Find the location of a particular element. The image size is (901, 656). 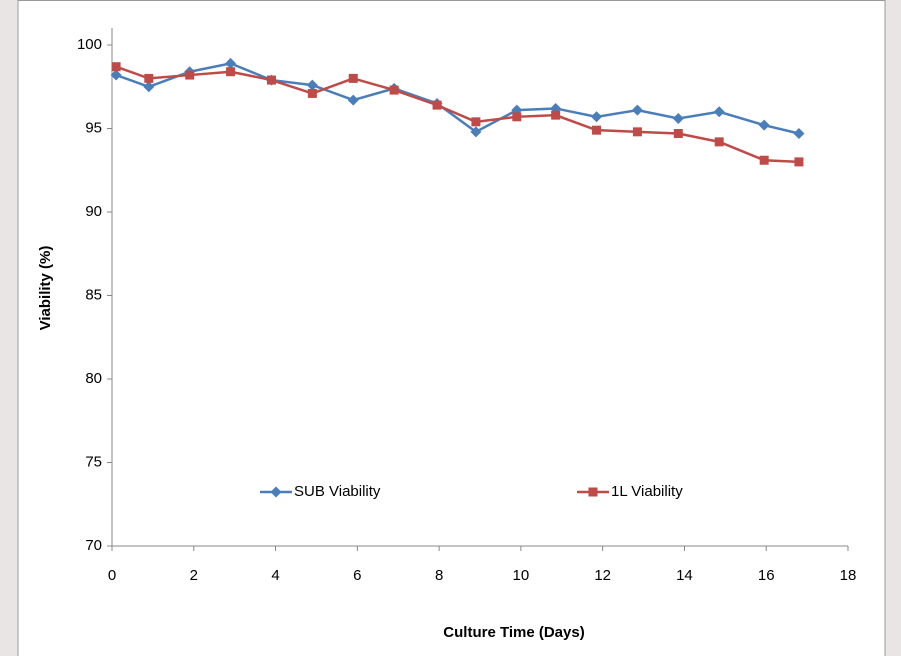

x-tick-label: 0 is located at coordinates (112, 575).